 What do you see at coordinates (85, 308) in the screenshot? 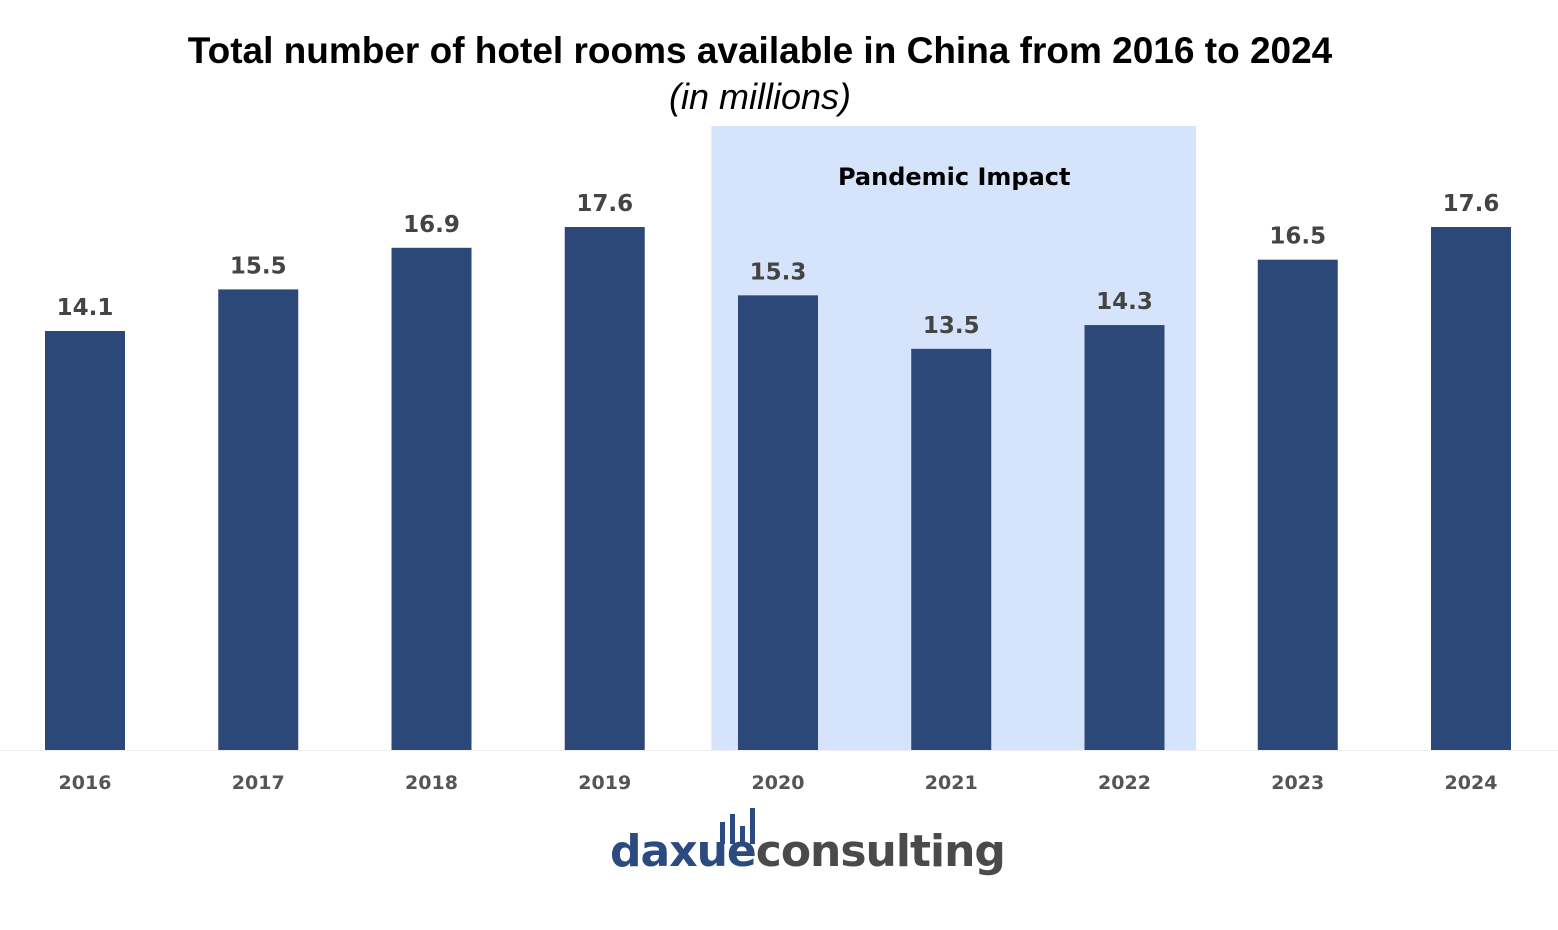
I see `value-label-2016: 14.1` at bounding box center [85, 308].